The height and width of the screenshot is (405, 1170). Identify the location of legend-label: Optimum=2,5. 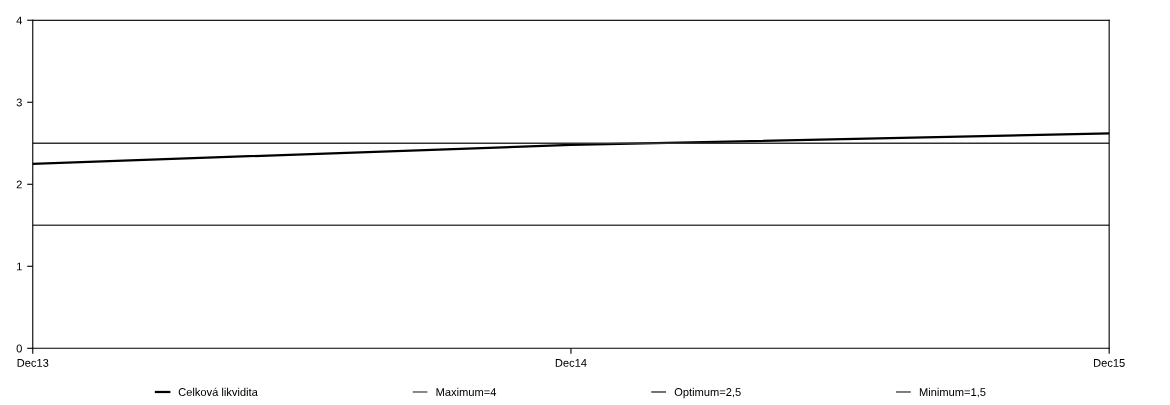
(707, 393).